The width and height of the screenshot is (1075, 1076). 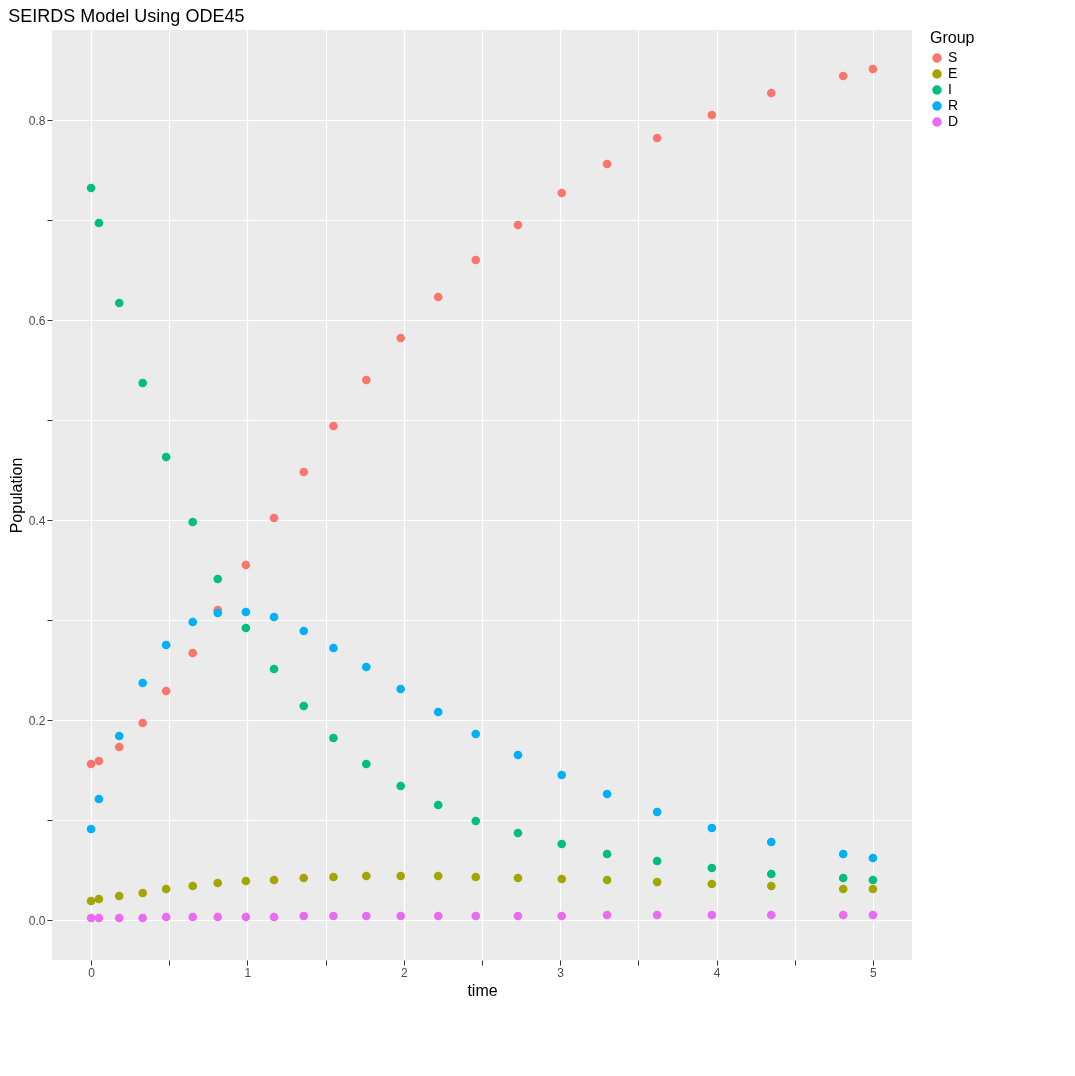 I want to click on legend-label: R, so click(x=953, y=105).